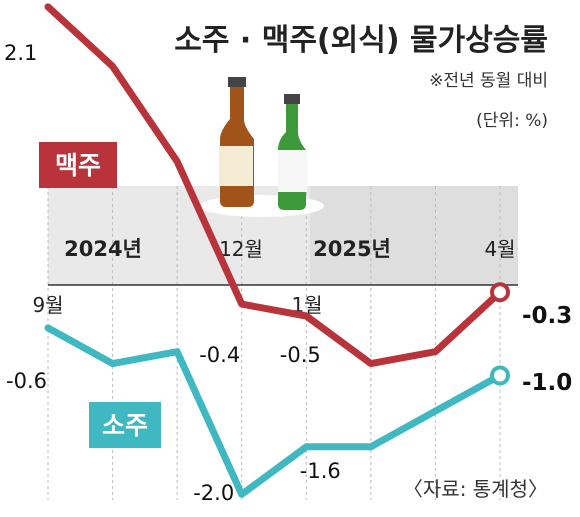  Describe the element at coordinates (20, 53) in the screenshot. I see `data-label: 2.1` at that location.